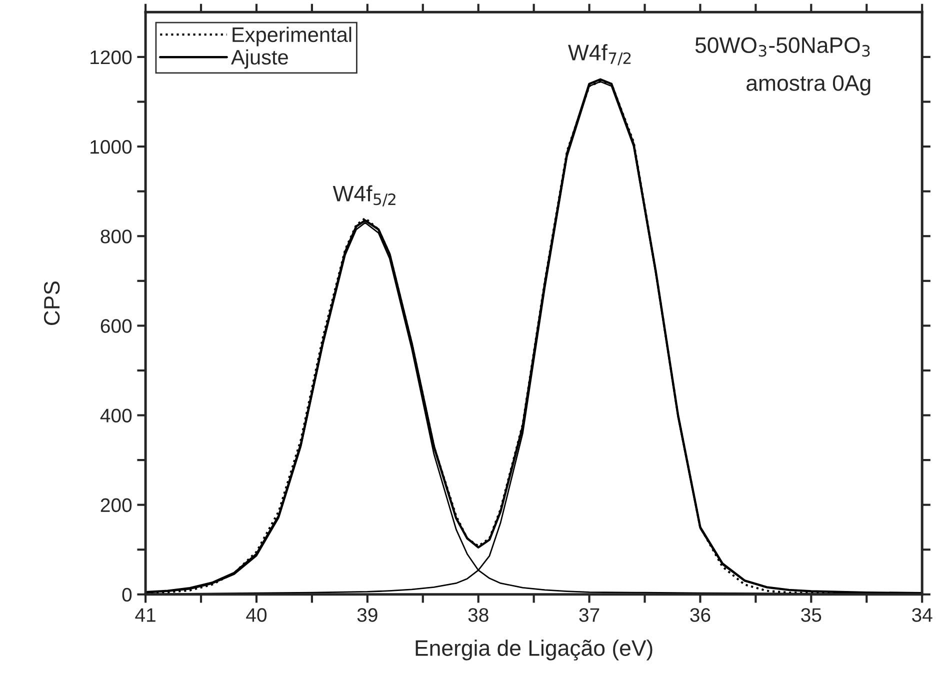 The image size is (939, 677). What do you see at coordinates (116, 505) in the screenshot?
I see `y-tick-label: 200` at bounding box center [116, 505].